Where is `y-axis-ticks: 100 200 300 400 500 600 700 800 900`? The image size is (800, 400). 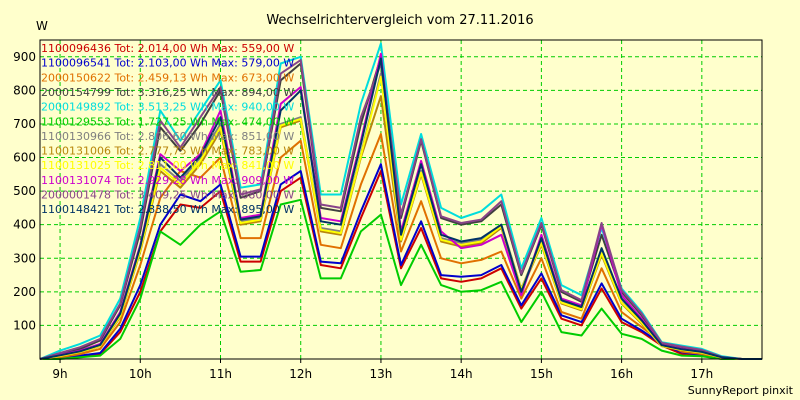
y-axis-ticks: 100 200 300 400 500 600 700 800 900 is located at coordinates (24, 191).